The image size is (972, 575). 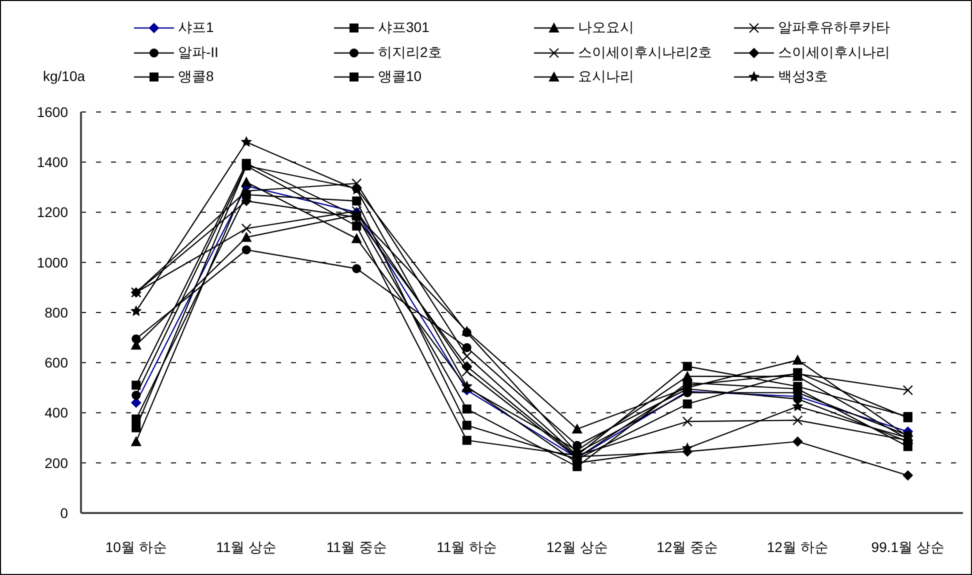 What do you see at coordinates (577, 546) in the screenshot?
I see `x-tick-label: 12월 상순` at bounding box center [577, 546].